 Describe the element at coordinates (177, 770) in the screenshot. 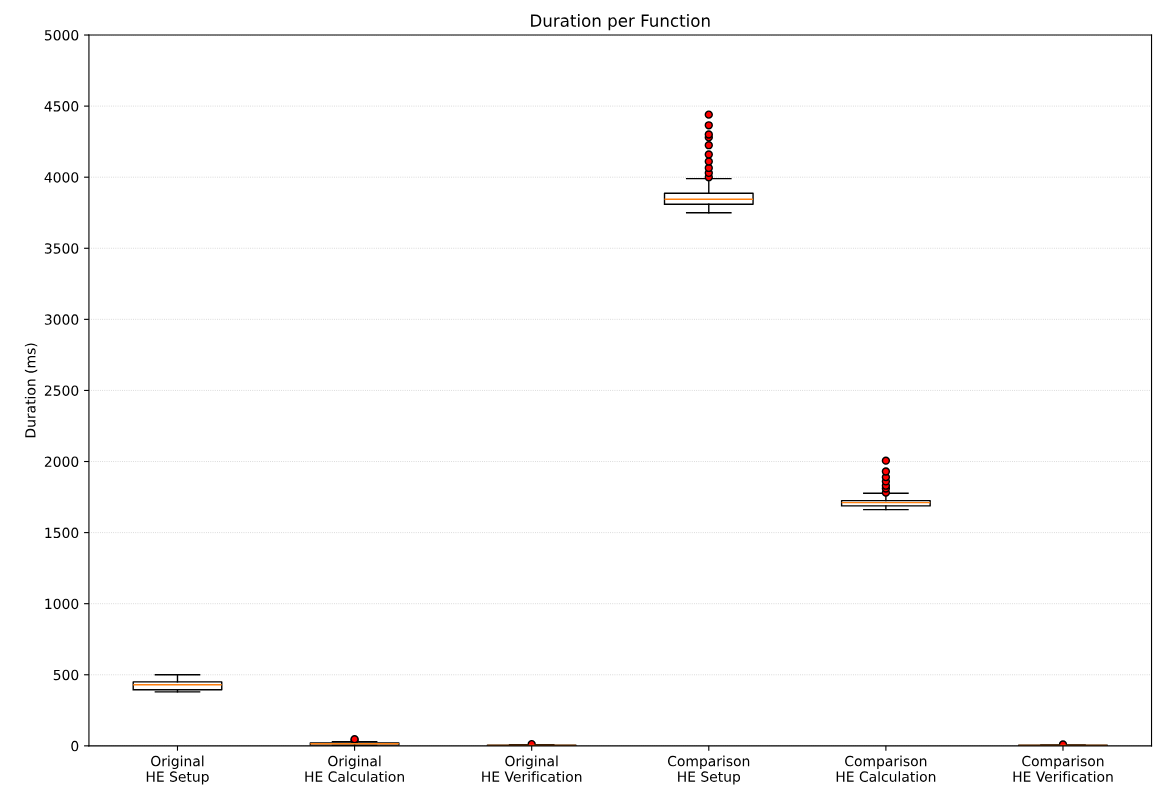

I see `x-tick-label: Original HE Setup` at that location.